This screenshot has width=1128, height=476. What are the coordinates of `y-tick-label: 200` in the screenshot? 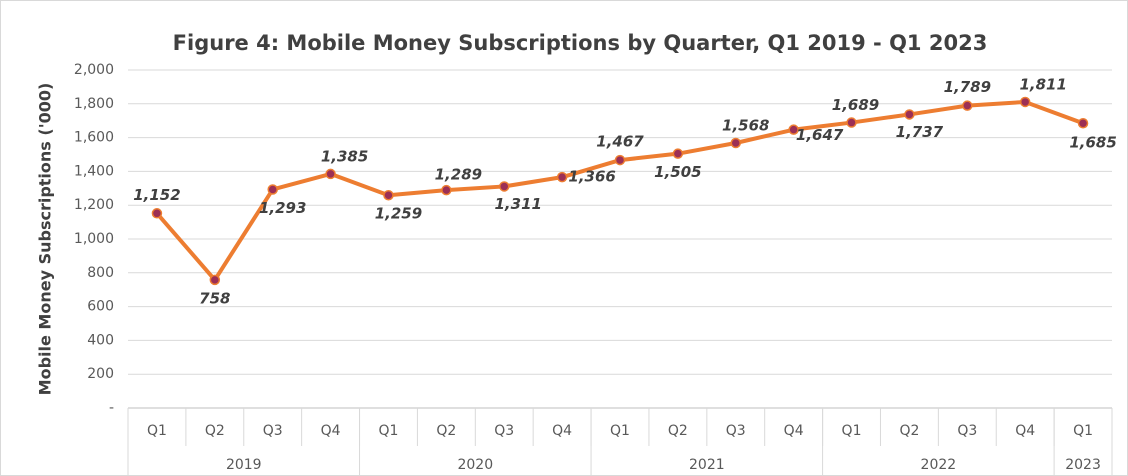 It's located at (100, 374).